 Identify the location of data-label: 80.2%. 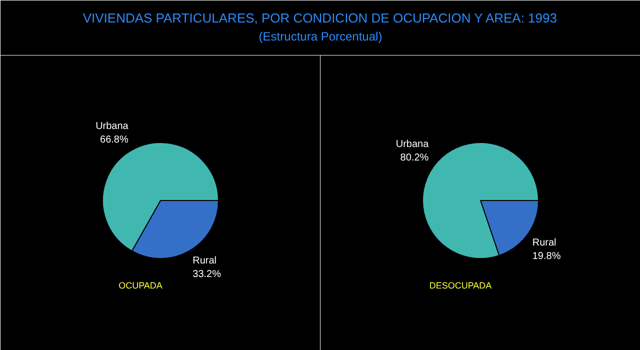
(414, 158).